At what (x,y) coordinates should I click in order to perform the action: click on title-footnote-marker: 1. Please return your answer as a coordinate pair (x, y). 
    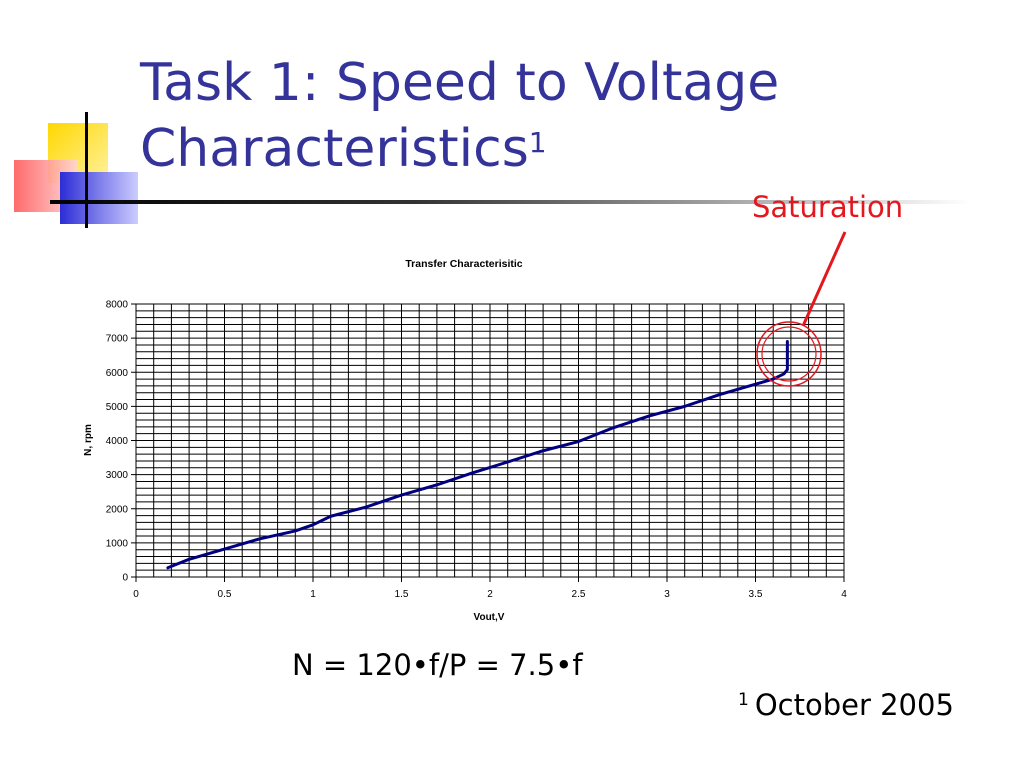
    Looking at the image, I should click on (537, 142).